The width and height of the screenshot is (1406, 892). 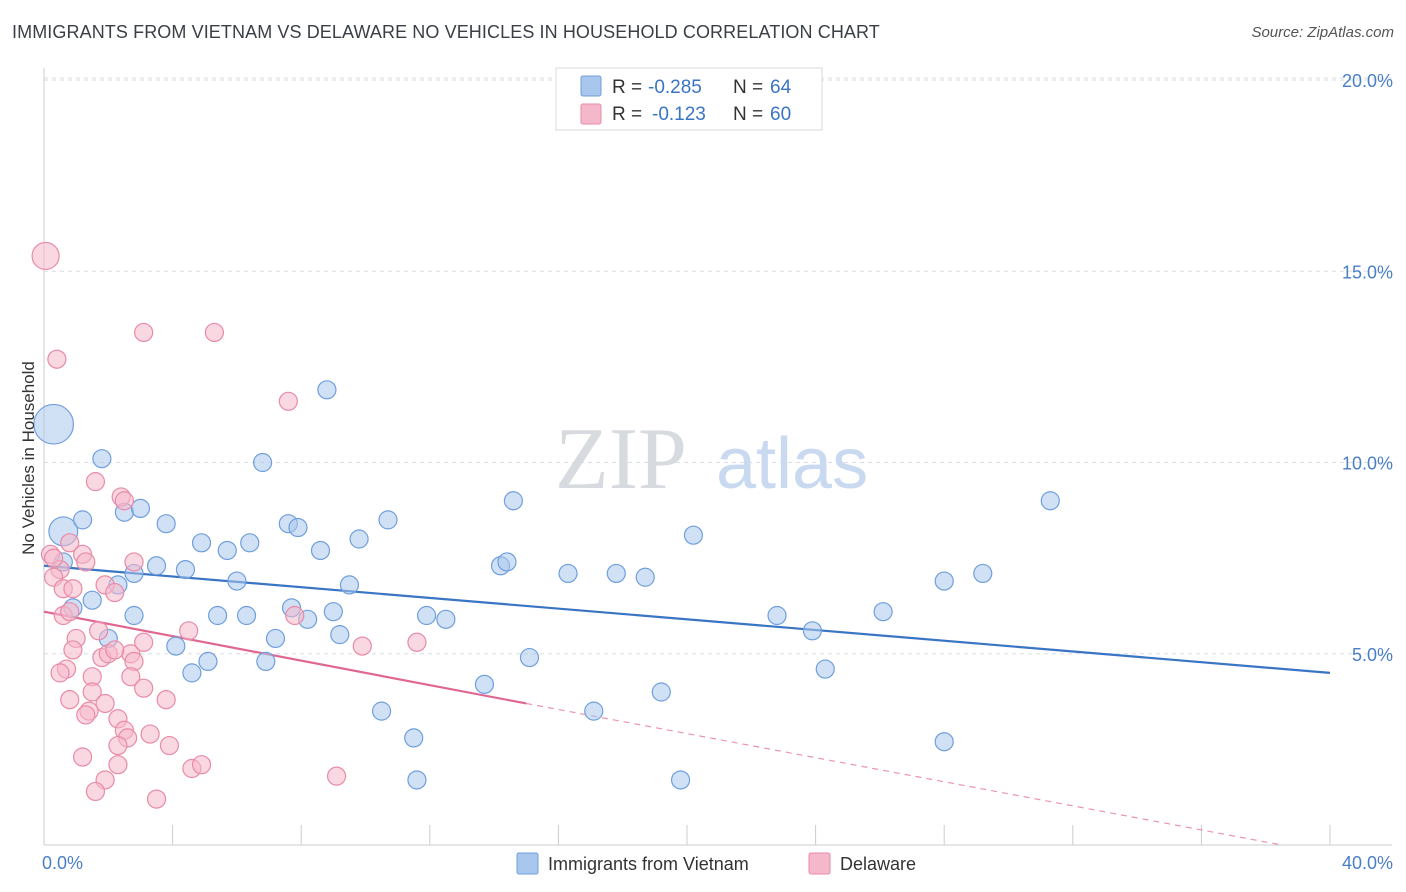 I want to click on y-tick-label-0: 5.0%, so click(x=1372, y=655).